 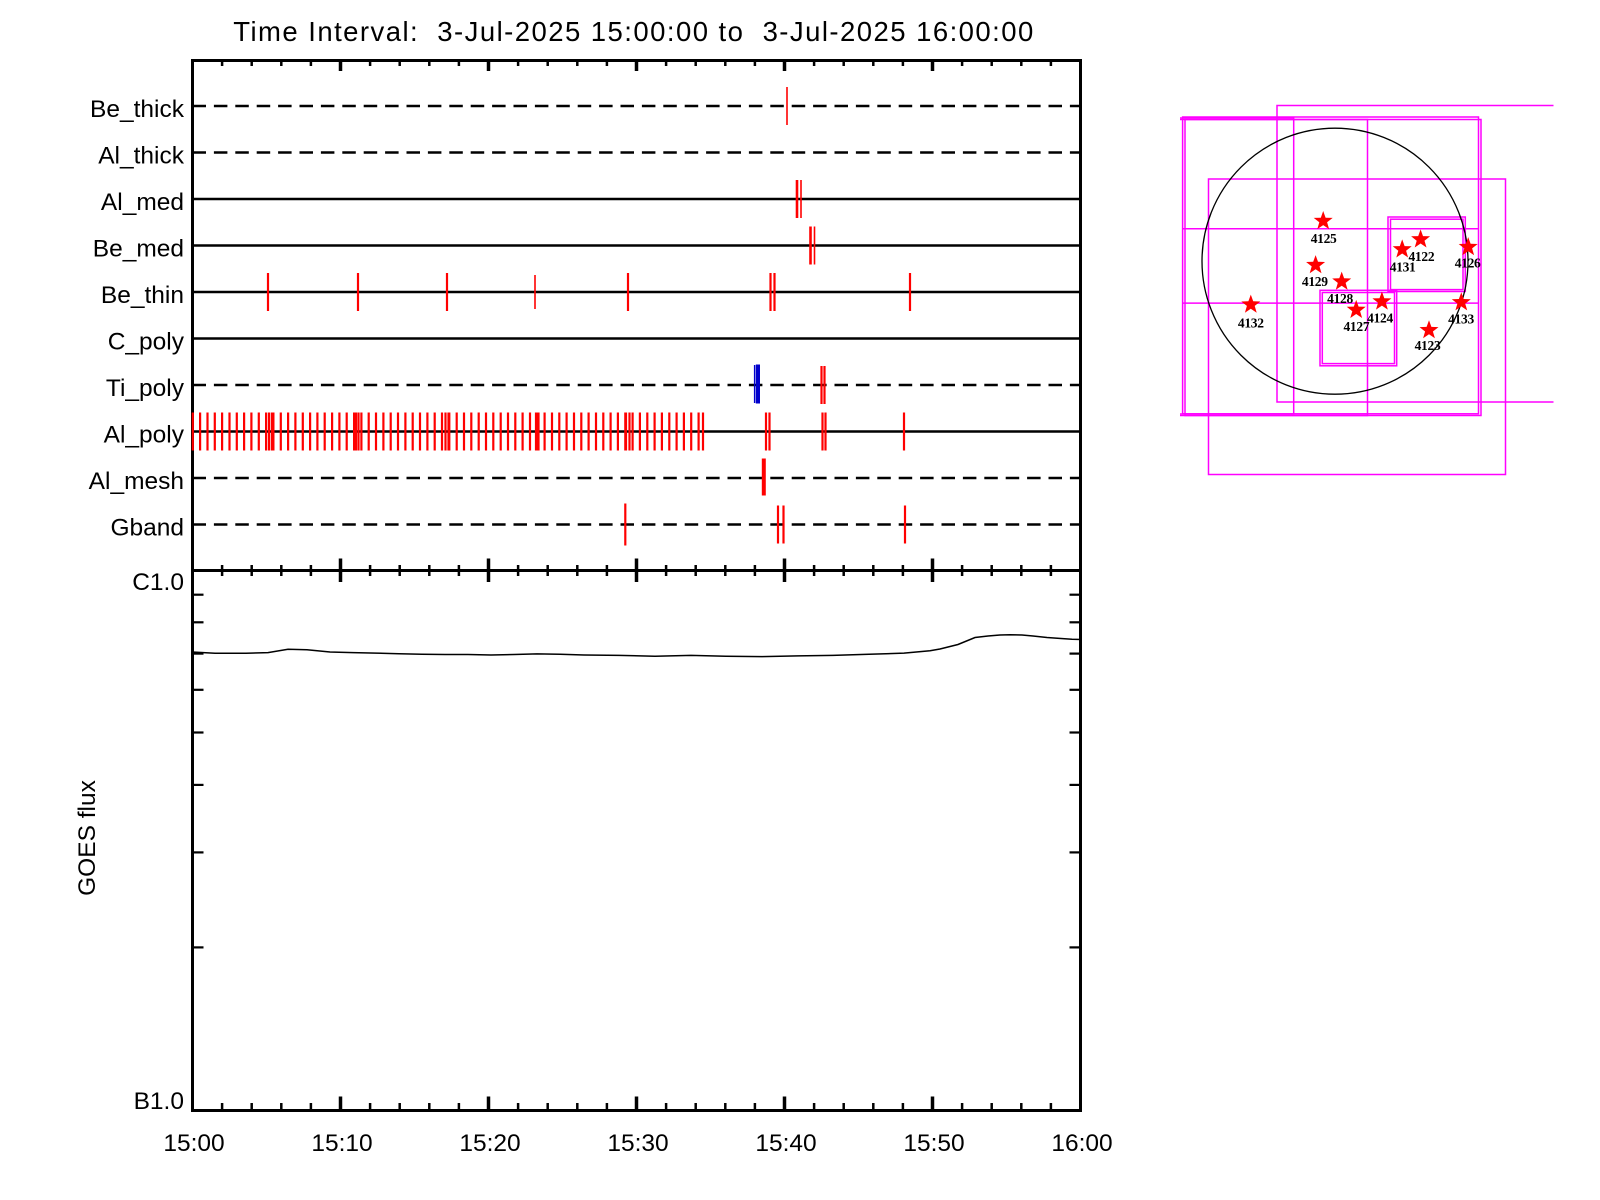 What do you see at coordinates (87, 838) in the screenshot?
I see `svg-text: GOES flux` at bounding box center [87, 838].